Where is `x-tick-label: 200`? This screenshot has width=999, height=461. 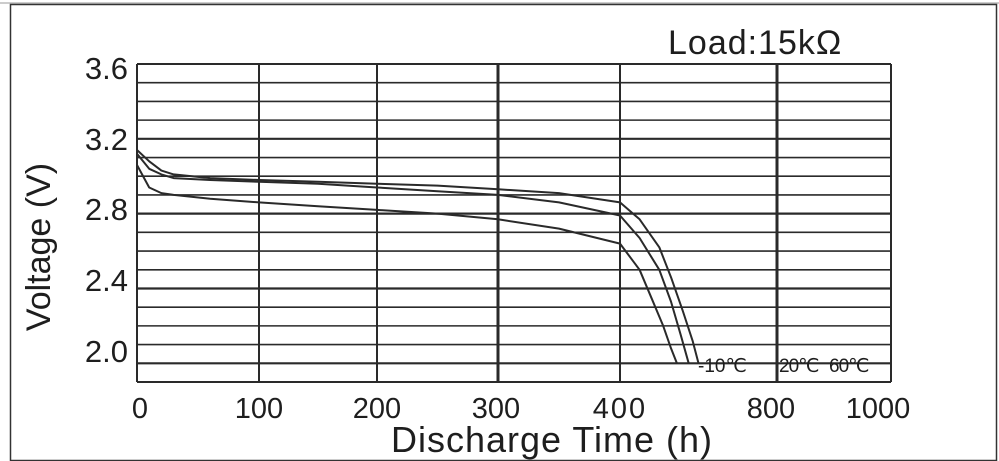
x-tick-label: 200 is located at coordinates (377, 409).